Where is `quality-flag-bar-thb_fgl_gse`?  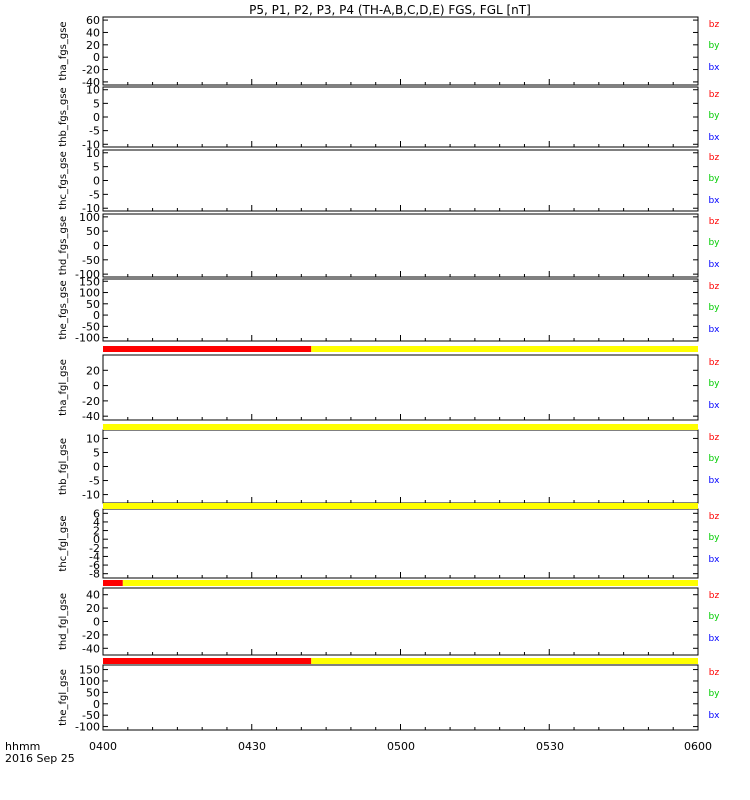 quality-flag-bar-thb_fgl_gse is located at coordinates (400, 506).